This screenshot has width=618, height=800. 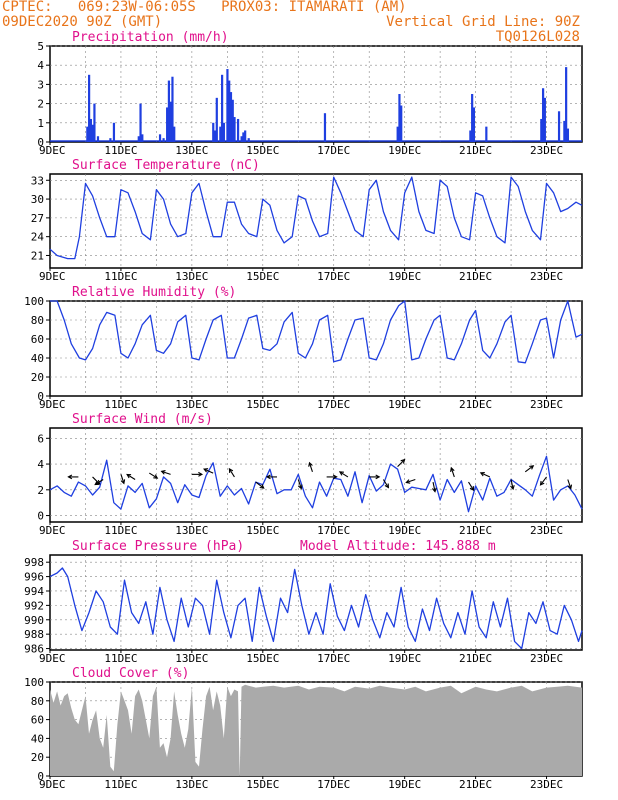 What do you see at coordinates (34, 577) in the screenshot?
I see `y-tick-label: 996` at bounding box center [34, 577].